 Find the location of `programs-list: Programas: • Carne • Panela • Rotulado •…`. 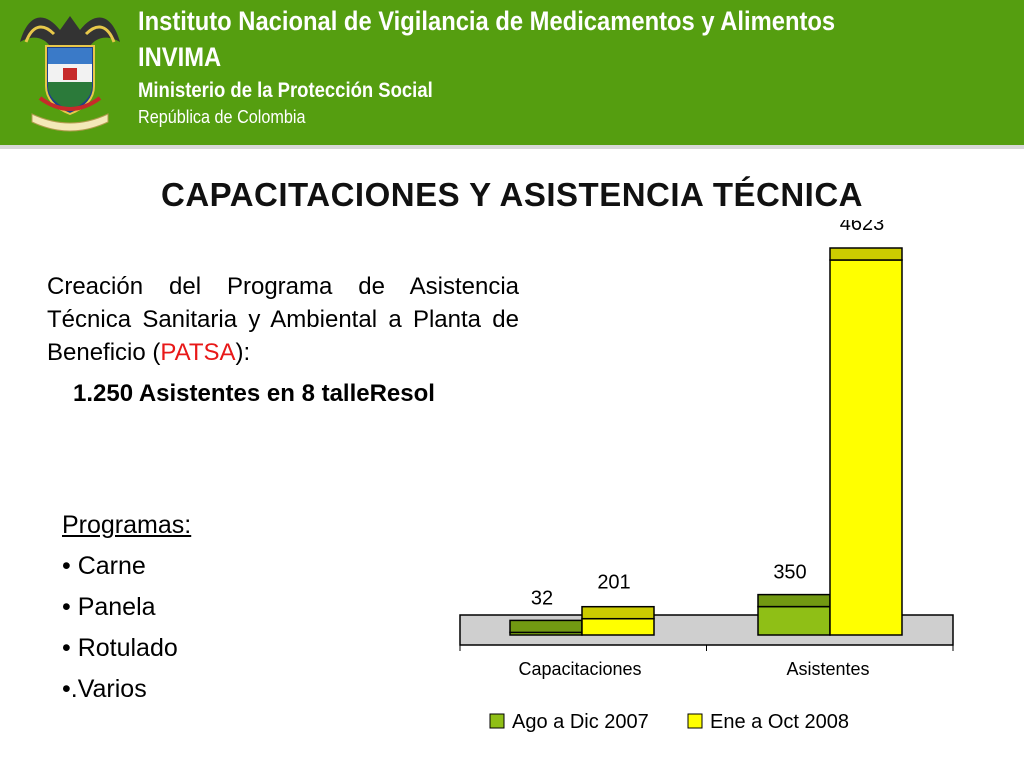

programs-list: Programas: • Carne • Panela • Rotulado •… is located at coordinates (126, 607).